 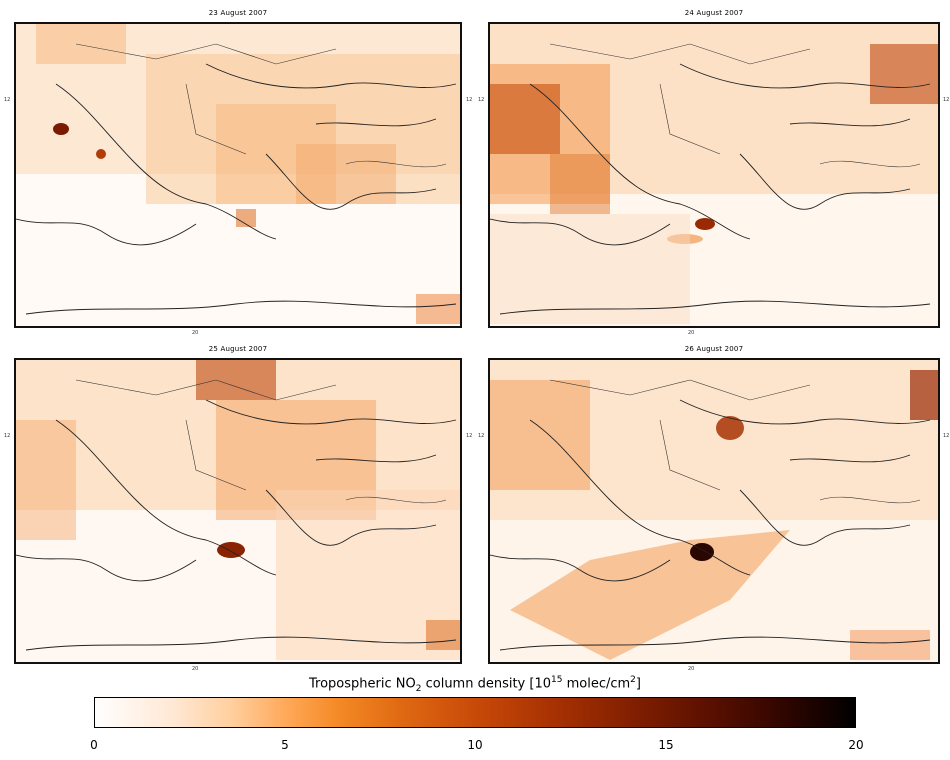 What do you see at coordinates (856, 745) in the screenshot?
I see `colorbar-tick-20: 20` at bounding box center [856, 745].